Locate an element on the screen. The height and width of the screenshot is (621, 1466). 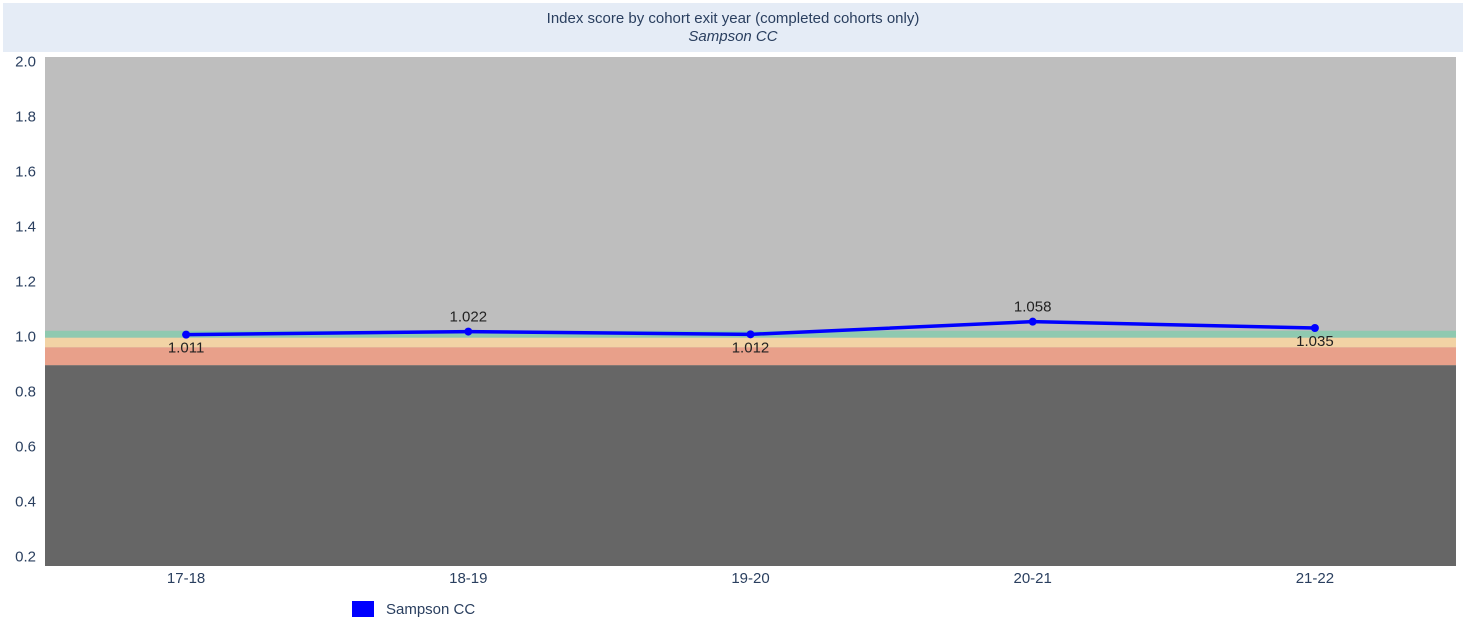
y-tick-label: 2.0 is located at coordinates (25, 61).